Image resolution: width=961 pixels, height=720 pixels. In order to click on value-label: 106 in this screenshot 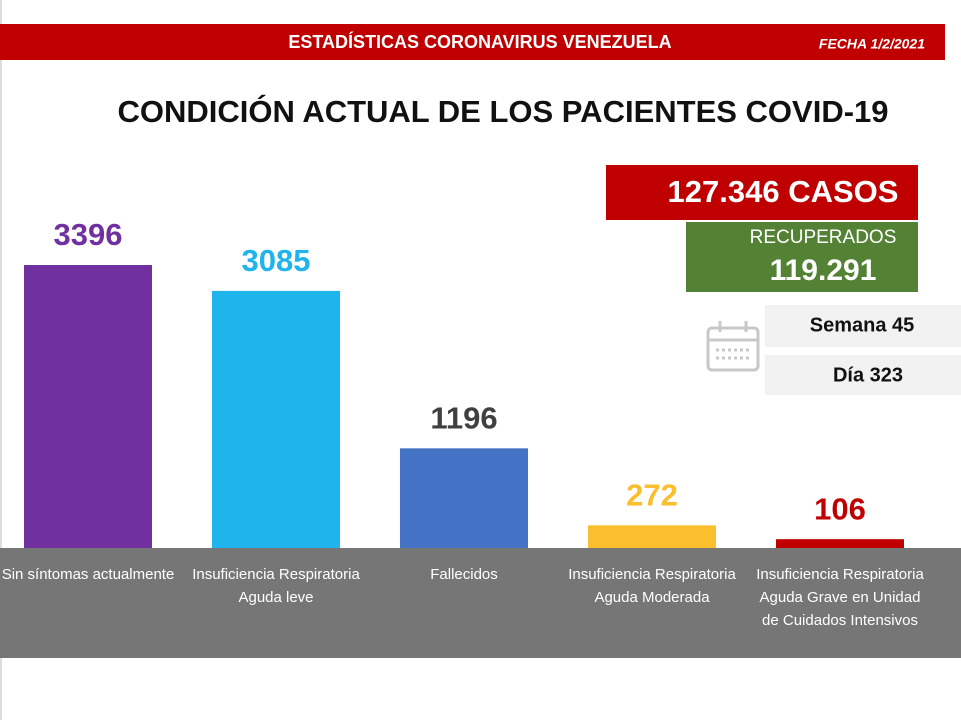, I will do `click(840, 508)`.